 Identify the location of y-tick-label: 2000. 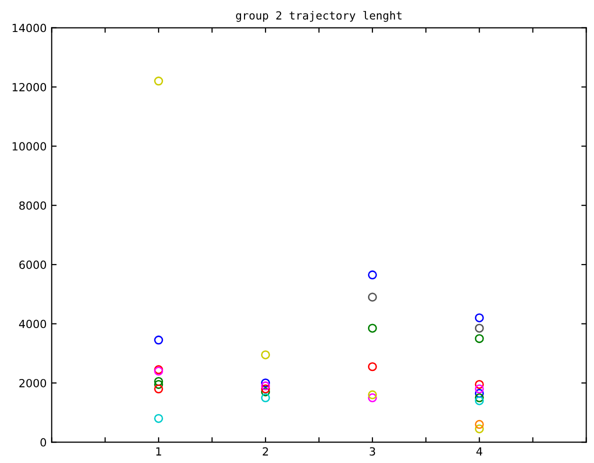
(32, 383).